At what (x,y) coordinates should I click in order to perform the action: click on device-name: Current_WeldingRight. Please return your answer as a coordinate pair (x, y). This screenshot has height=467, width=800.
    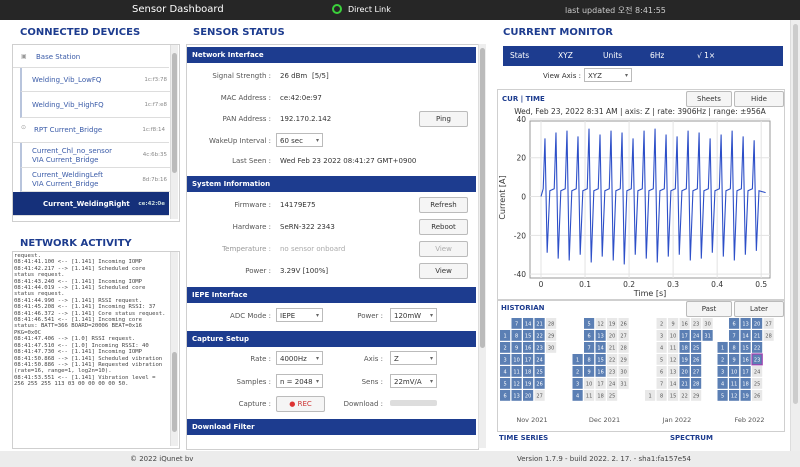
    Looking at the image, I should click on (86, 204).